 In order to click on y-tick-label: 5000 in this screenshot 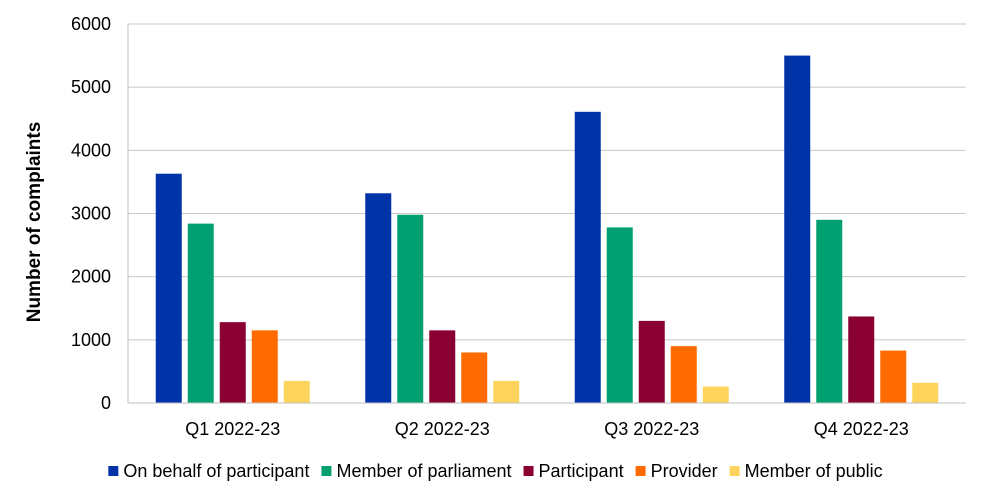, I will do `click(91, 87)`.